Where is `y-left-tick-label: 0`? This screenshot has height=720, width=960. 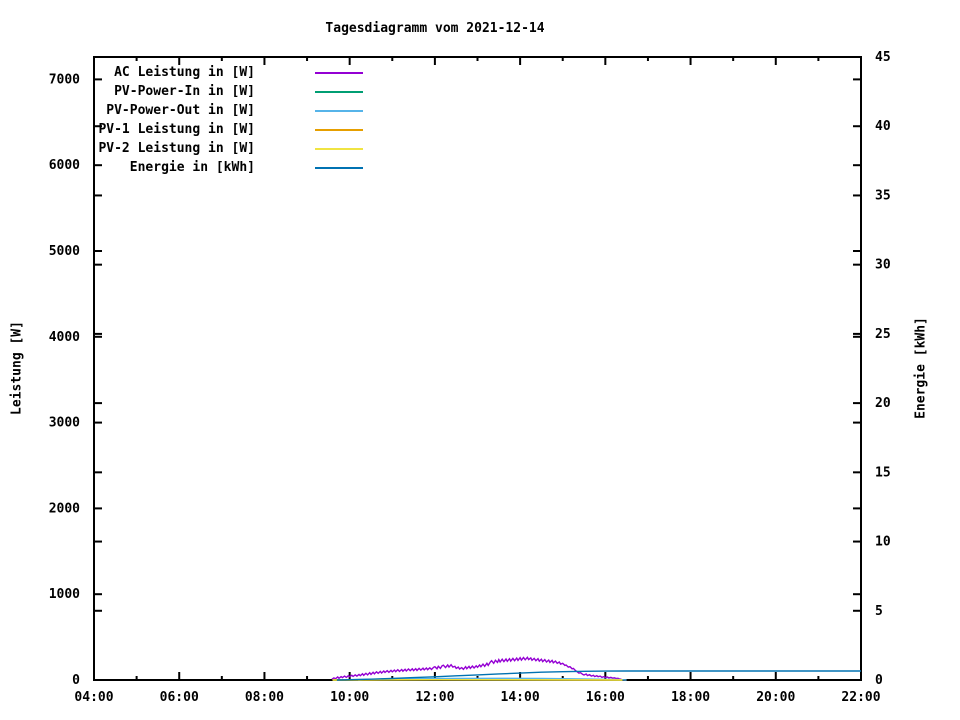
y-left-tick-label: 0 is located at coordinates (76, 680).